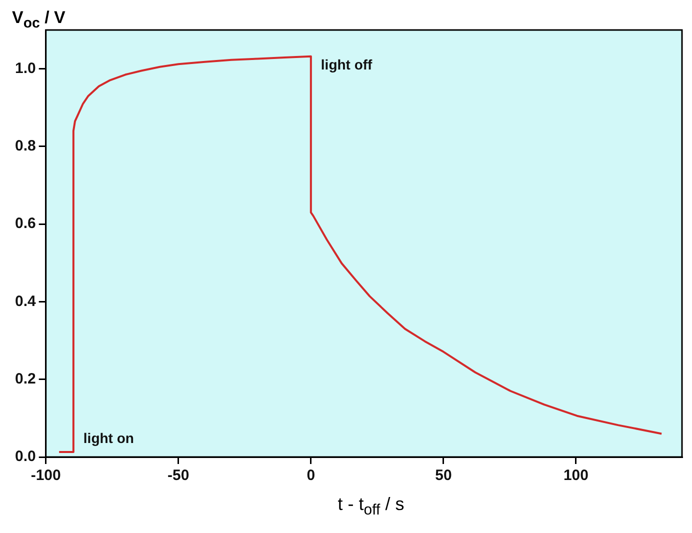  Describe the element at coordinates (39, 20) in the screenshot. I see `y-axis-title: V$_{oc}$ / V` at that location.